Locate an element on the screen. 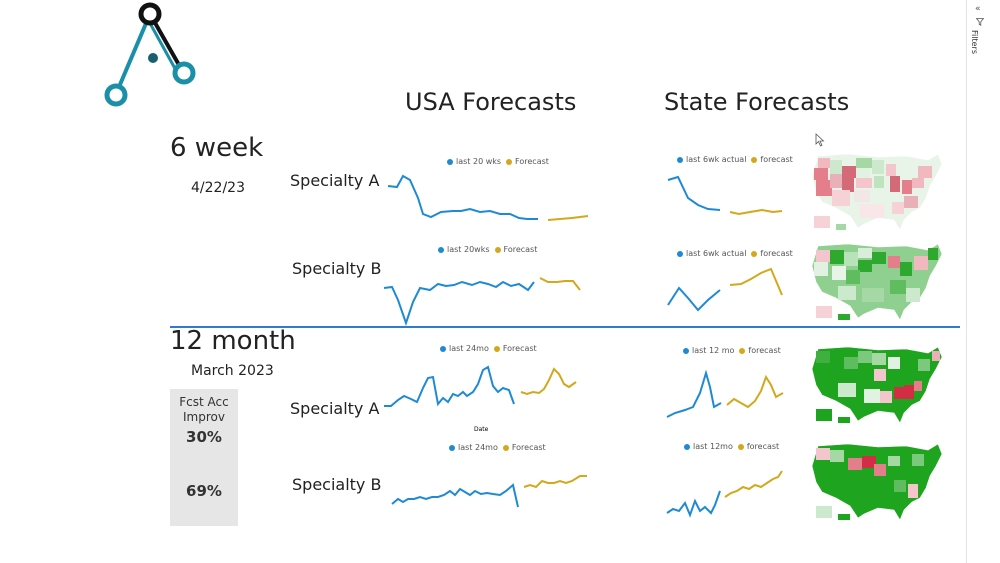 This screenshot has height=563, width=1000. w6-state-a-legend: last 6wk actual forecast is located at coordinates (735, 159).